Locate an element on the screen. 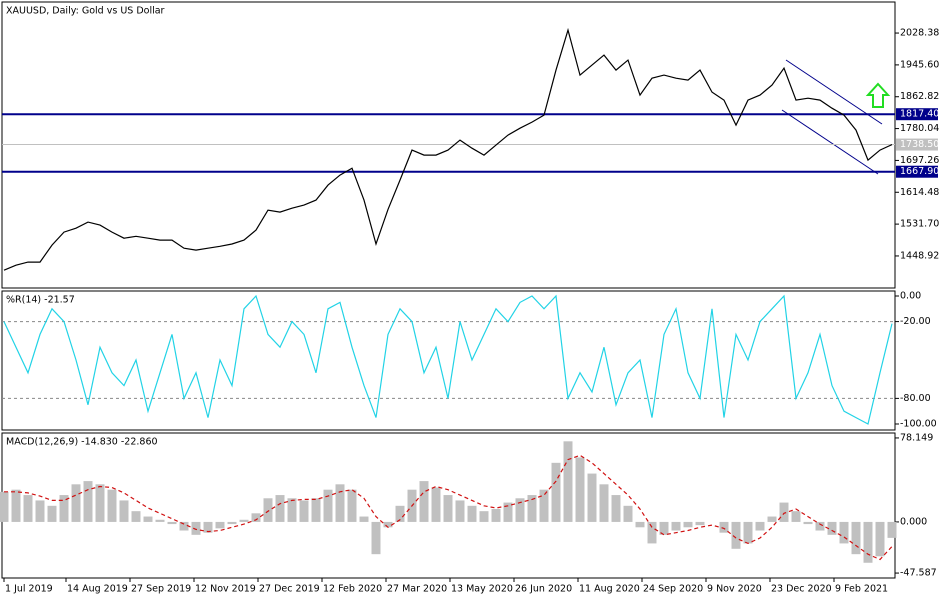 The width and height of the screenshot is (950, 600). x-tick-label: 12 Nov 2019 is located at coordinates (225, 589).